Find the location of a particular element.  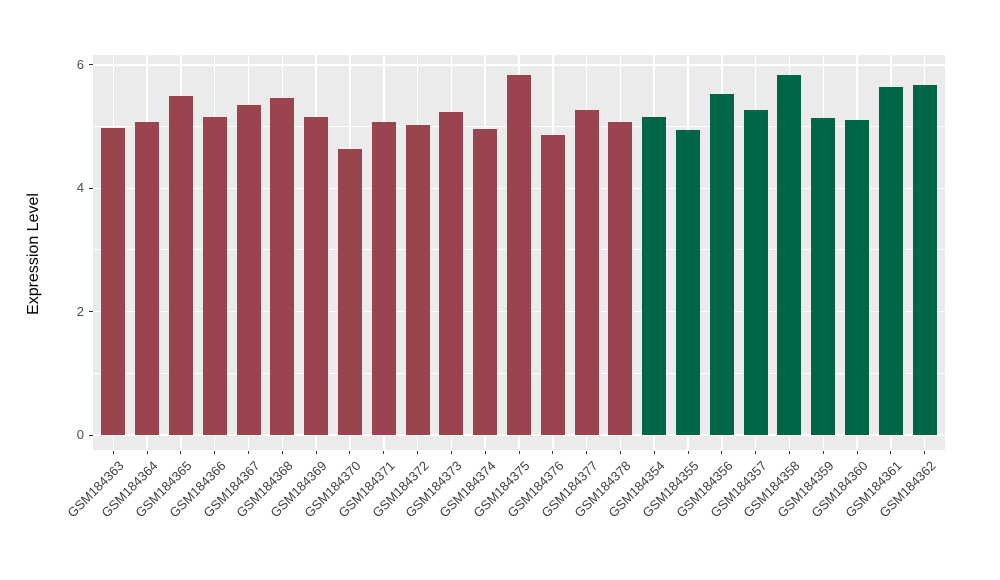

y-tick-label: 4 is located at coordinates (80, 188).